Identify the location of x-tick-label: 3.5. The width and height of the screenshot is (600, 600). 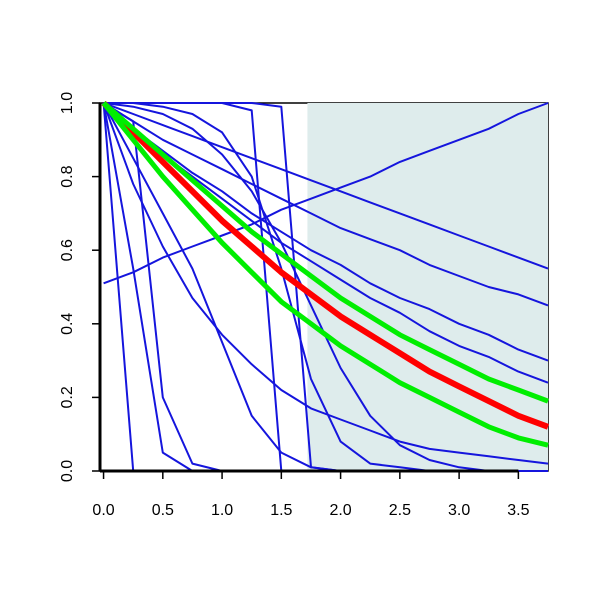
(518, 510).